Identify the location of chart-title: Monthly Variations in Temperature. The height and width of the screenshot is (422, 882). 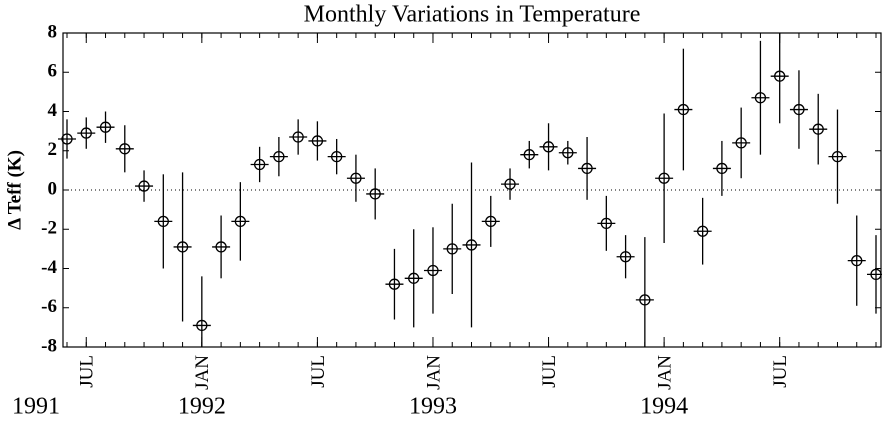
(472, 15).